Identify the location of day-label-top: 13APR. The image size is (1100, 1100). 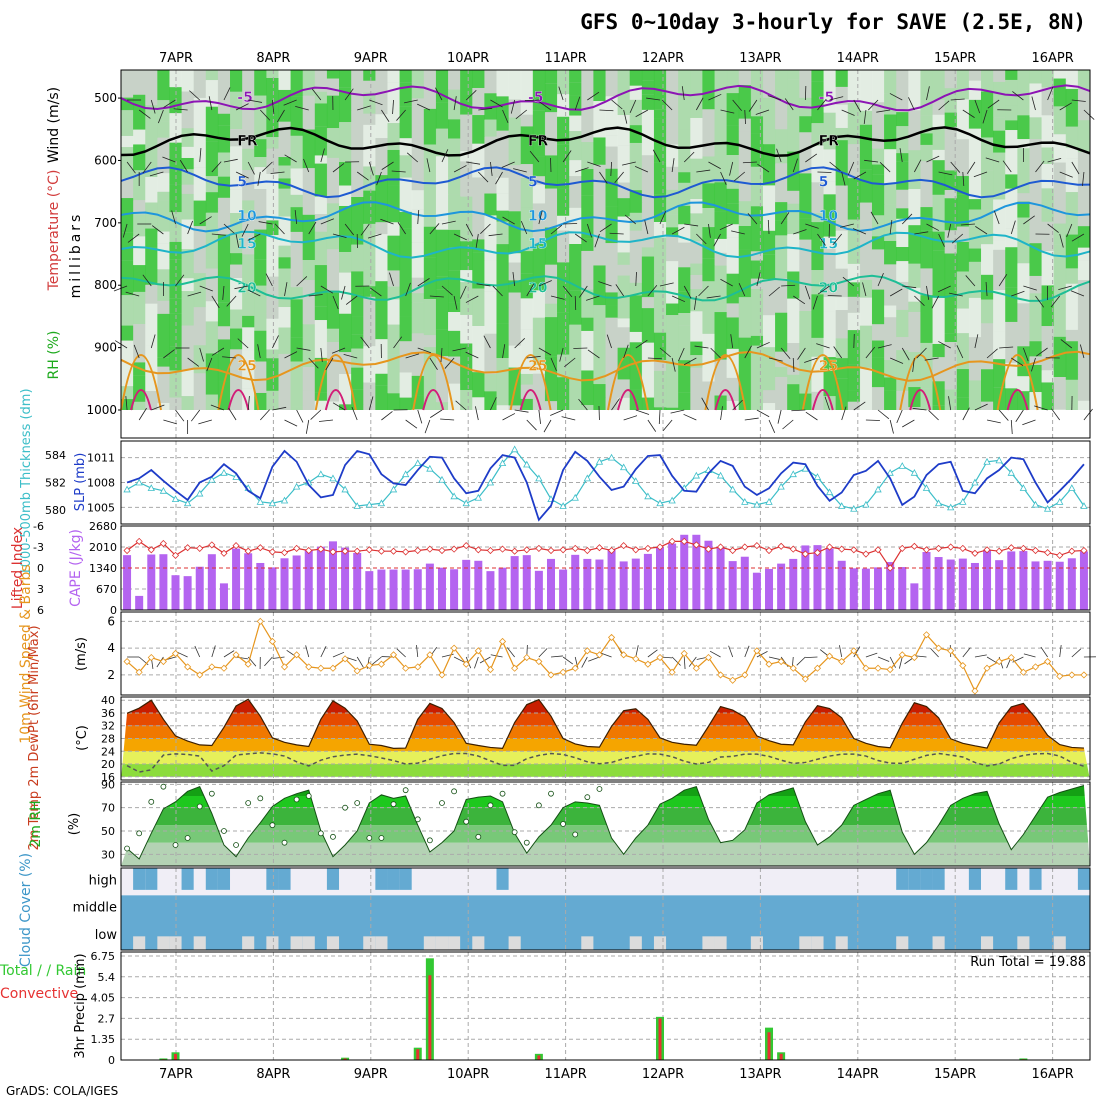
(760, 58).